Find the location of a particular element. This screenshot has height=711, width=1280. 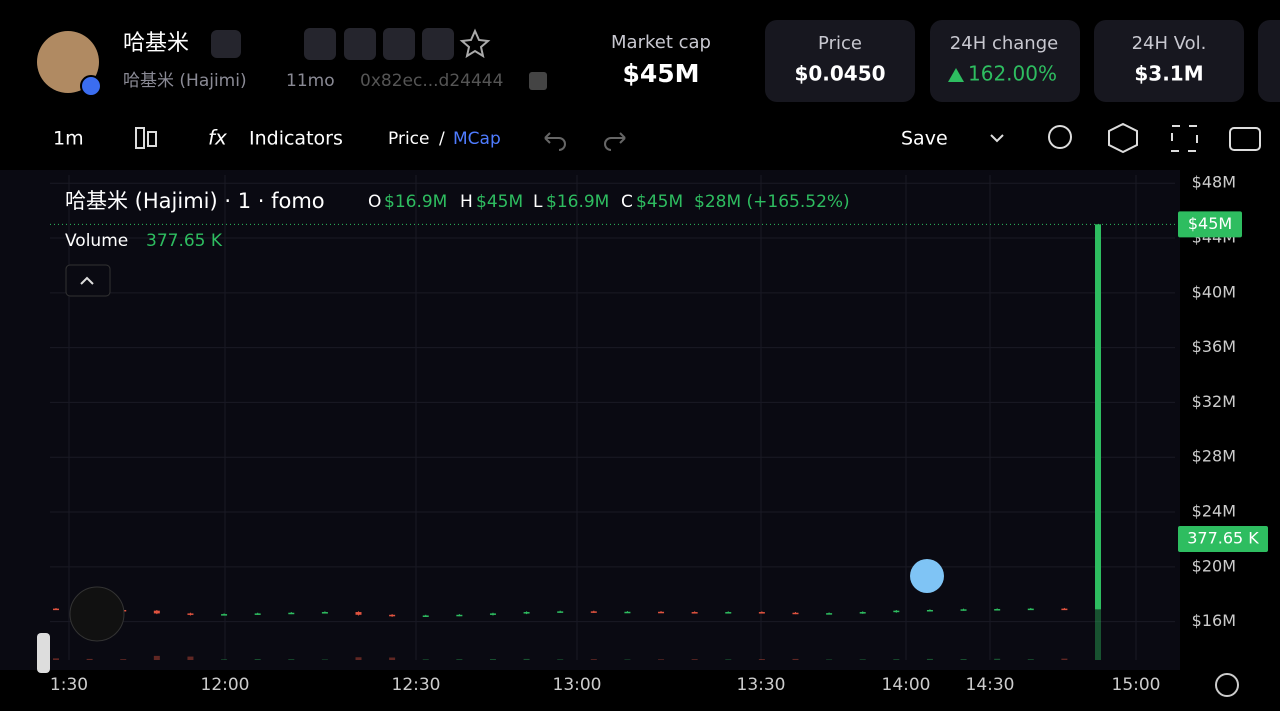

price-toggle: Price is located at coordinates (408, 139).